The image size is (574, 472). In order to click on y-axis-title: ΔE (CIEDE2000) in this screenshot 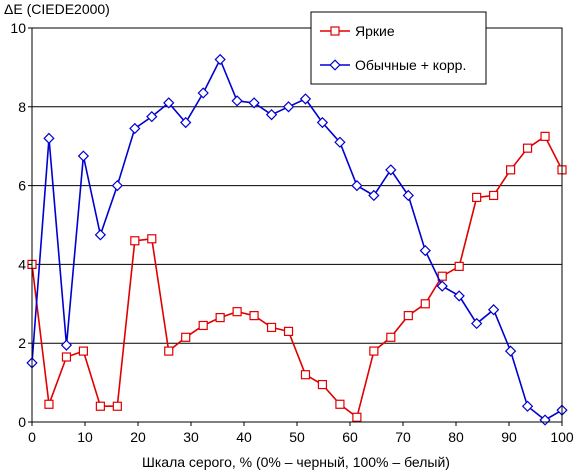, I will do `click(57, 9)`.